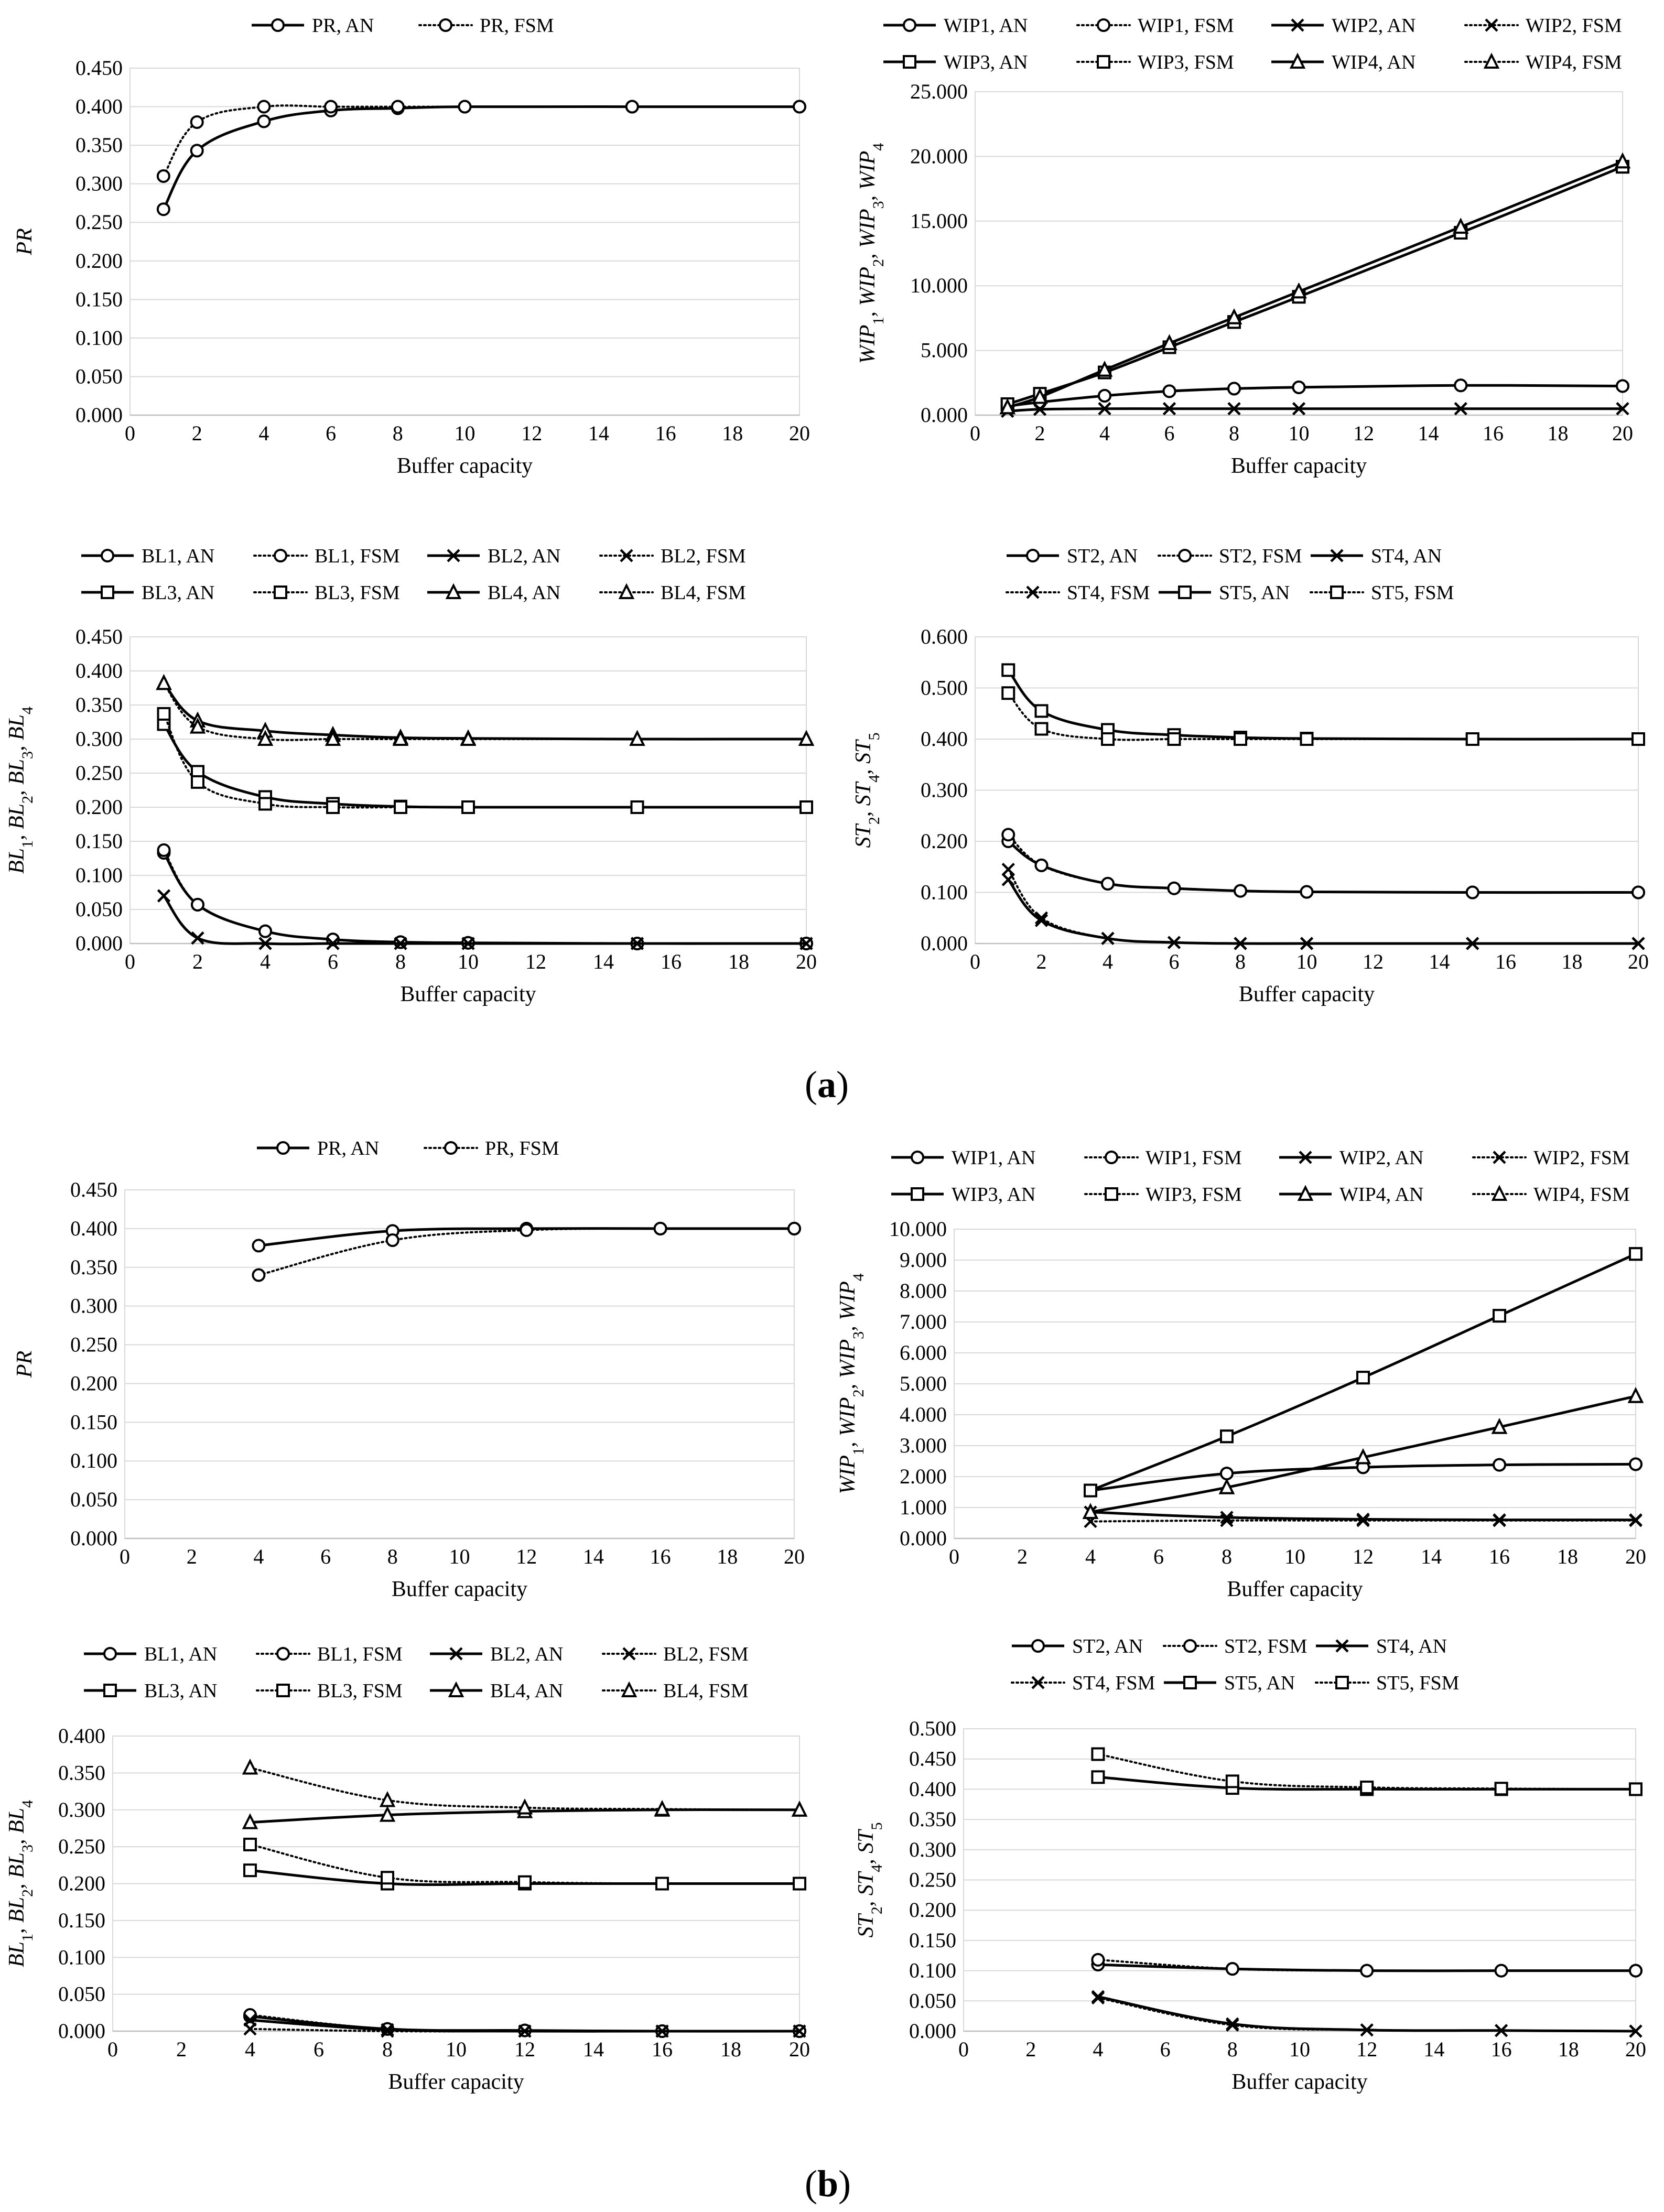  I want to click on y-tick-label: 0.350, so click(81, 1772).